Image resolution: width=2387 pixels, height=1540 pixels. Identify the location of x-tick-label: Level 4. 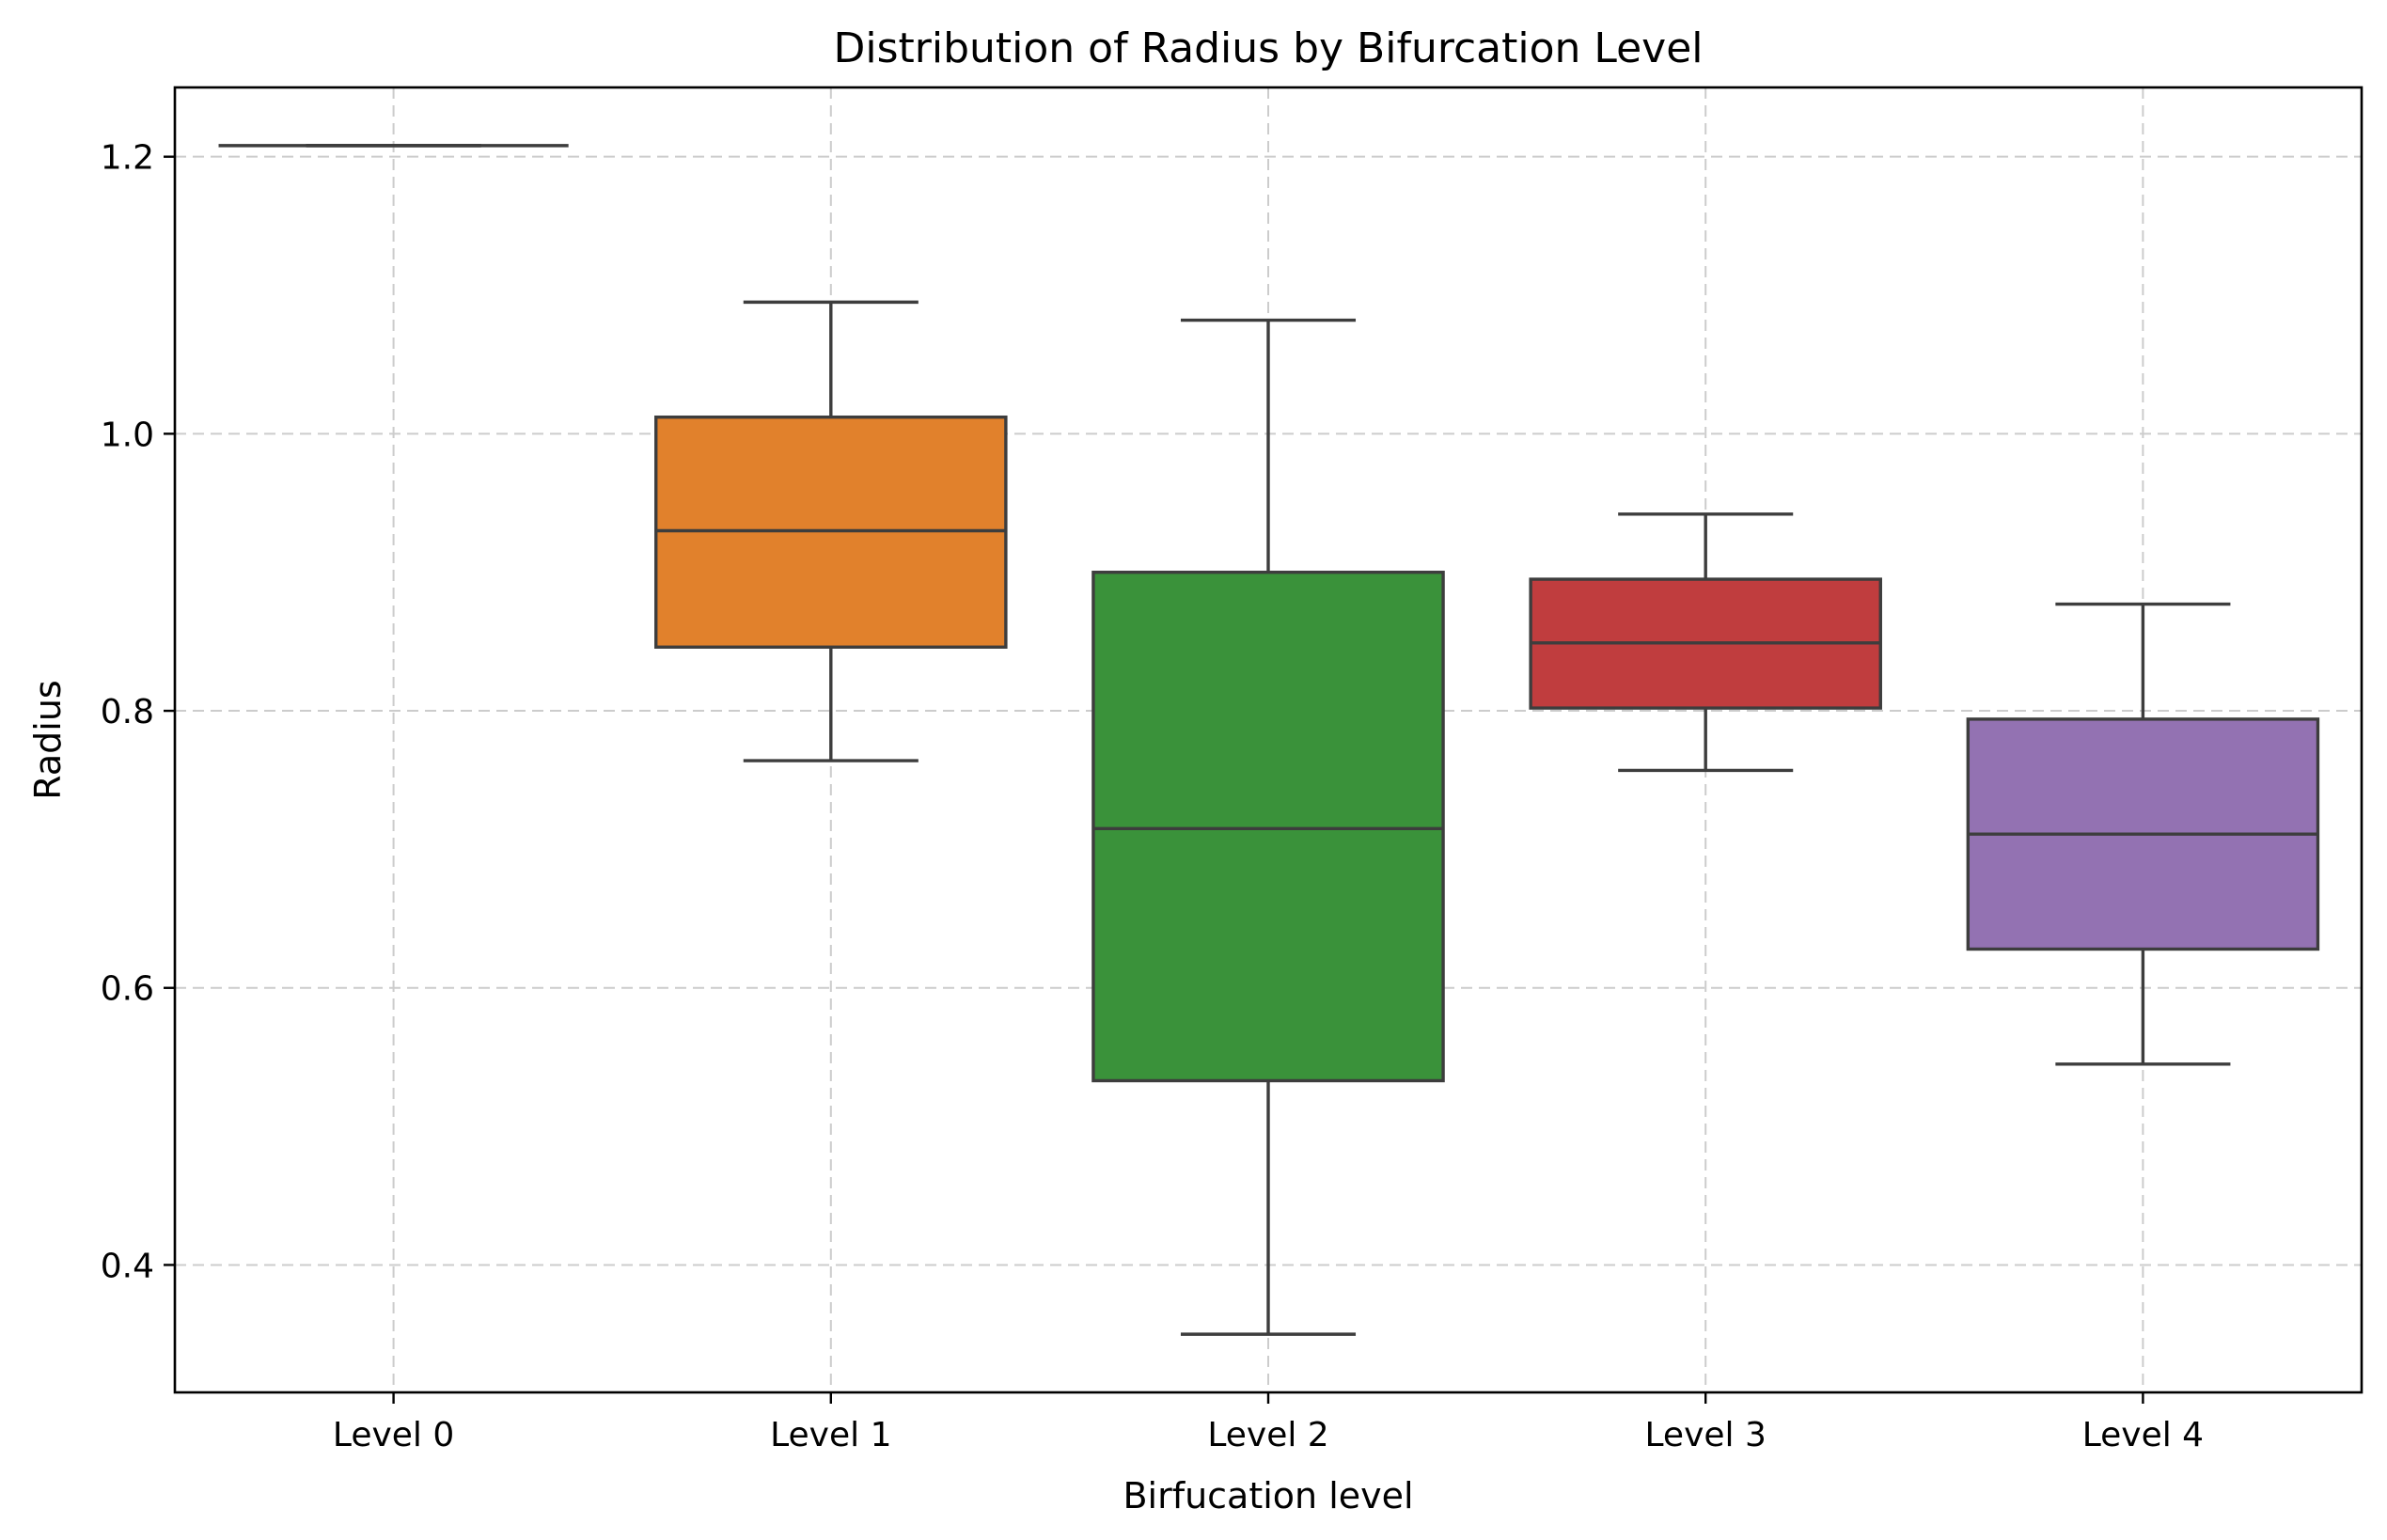
(2143, 1435).